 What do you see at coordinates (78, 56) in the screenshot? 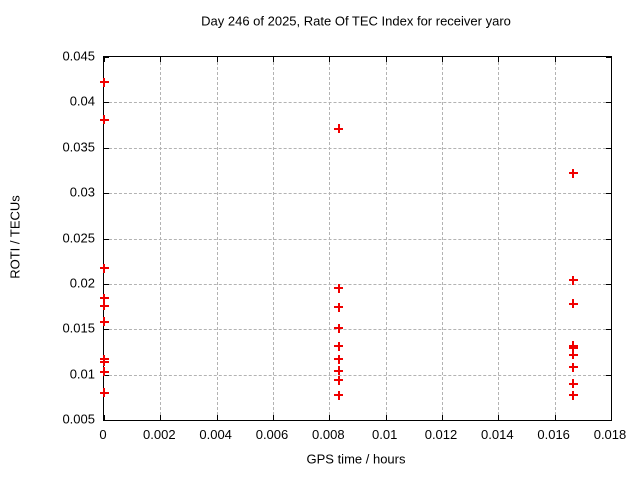
I see `y-tick-label: 0.045` at bounding box center [78, 56].